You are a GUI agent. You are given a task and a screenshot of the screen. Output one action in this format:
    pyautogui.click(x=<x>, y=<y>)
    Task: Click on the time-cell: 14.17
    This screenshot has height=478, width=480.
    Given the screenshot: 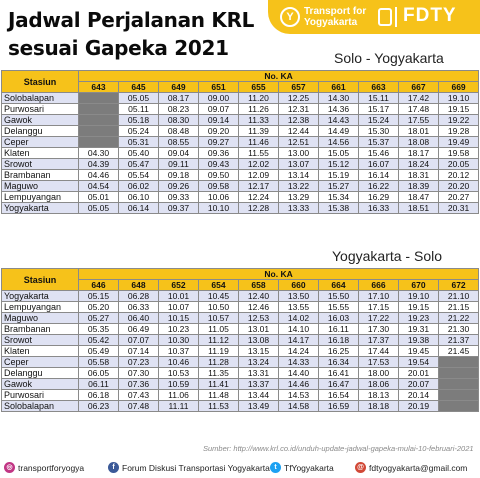 What is the action you would take?
    pyautogui.click(x=298, y=340)
    